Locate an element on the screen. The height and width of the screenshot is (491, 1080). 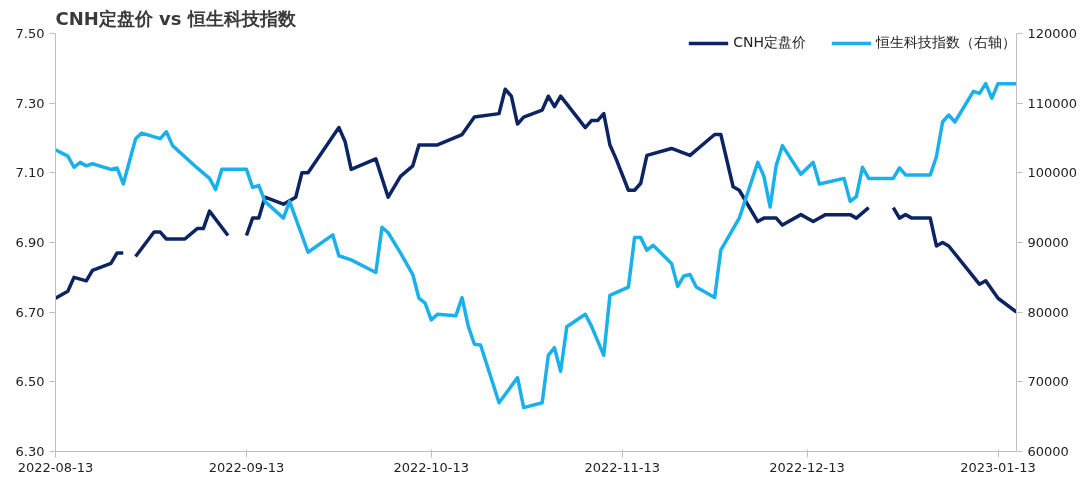
legend-label: 恒生科技指数（右轴） is located at coordinates (946, 43).